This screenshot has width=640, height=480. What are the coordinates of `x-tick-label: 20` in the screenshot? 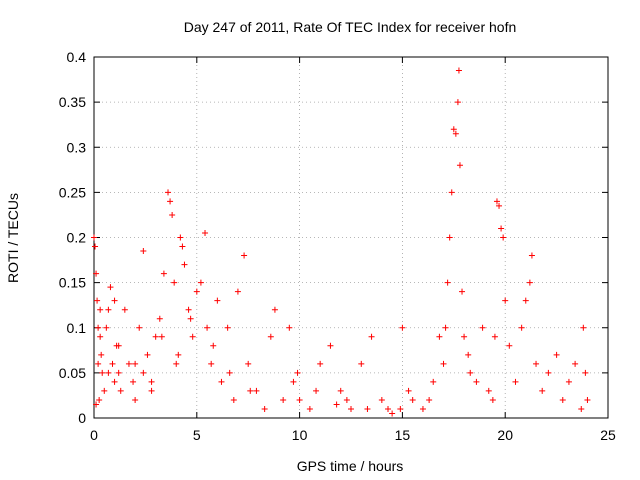 It's located at (505, 435).